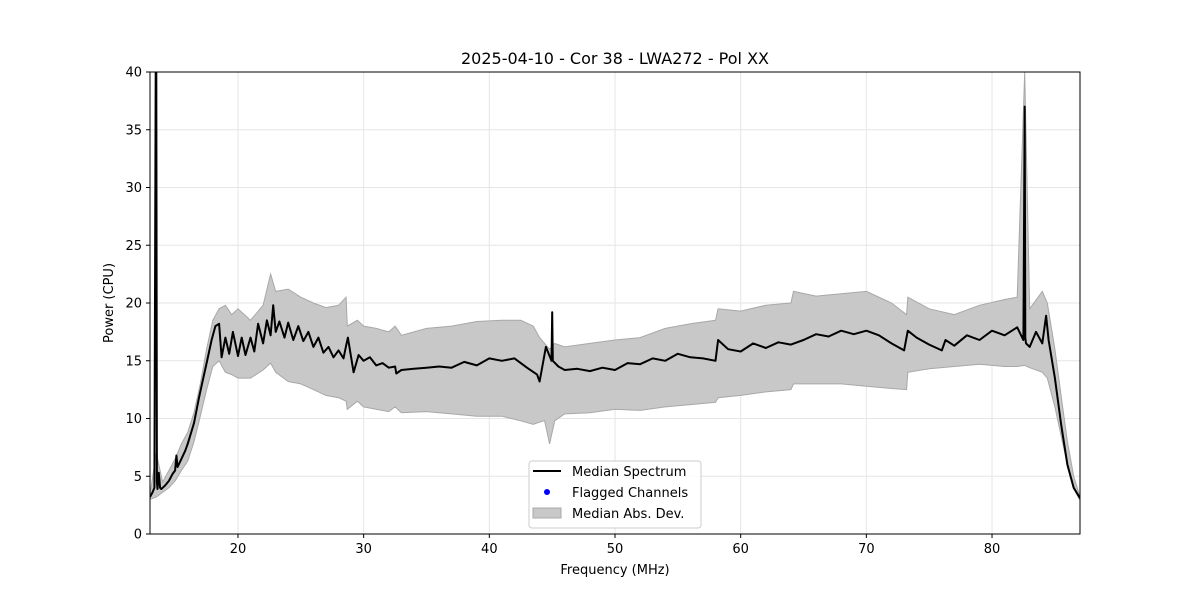  I want to click on x-tick-label: 40, so click(489, 549).